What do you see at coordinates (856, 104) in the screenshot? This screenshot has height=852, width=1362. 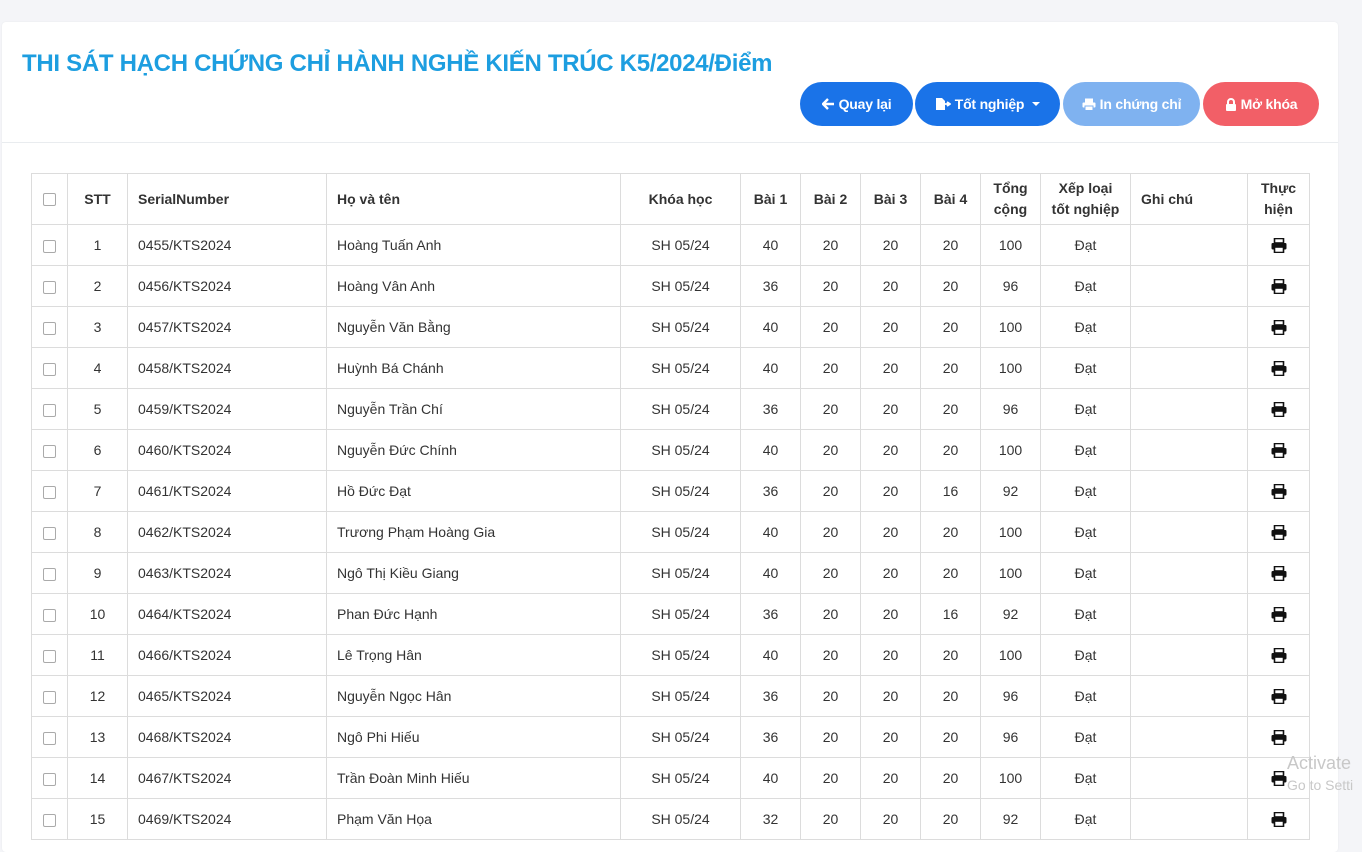 I see `back-button: Quay lại` at bounding box center [856, 104].